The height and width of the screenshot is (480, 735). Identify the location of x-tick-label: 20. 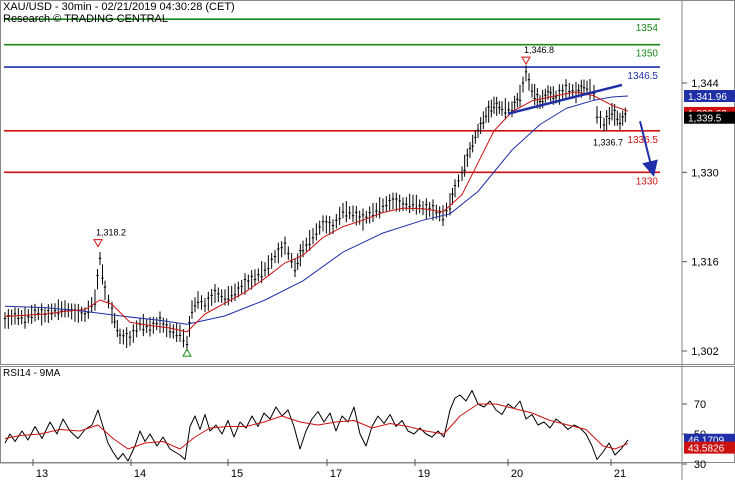
(517, 474).